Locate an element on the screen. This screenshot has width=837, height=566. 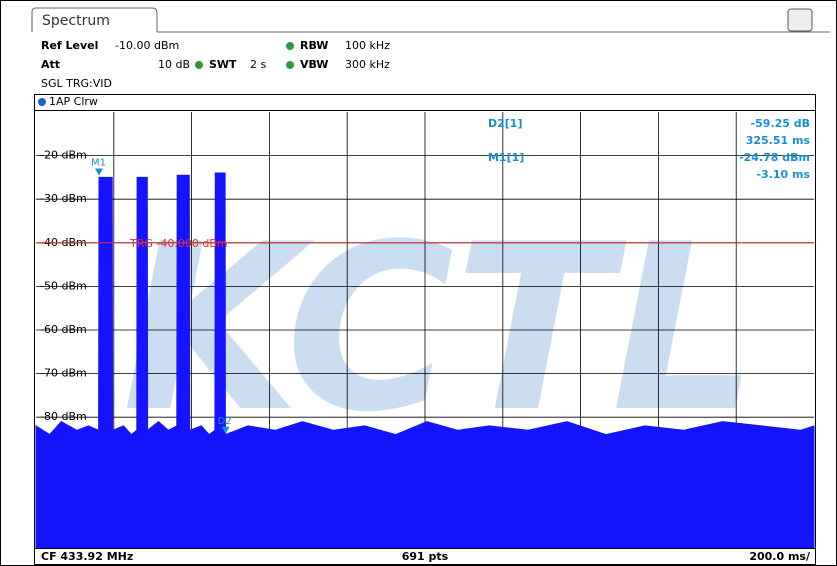
trace-dot is located at coordinates (42, 102).